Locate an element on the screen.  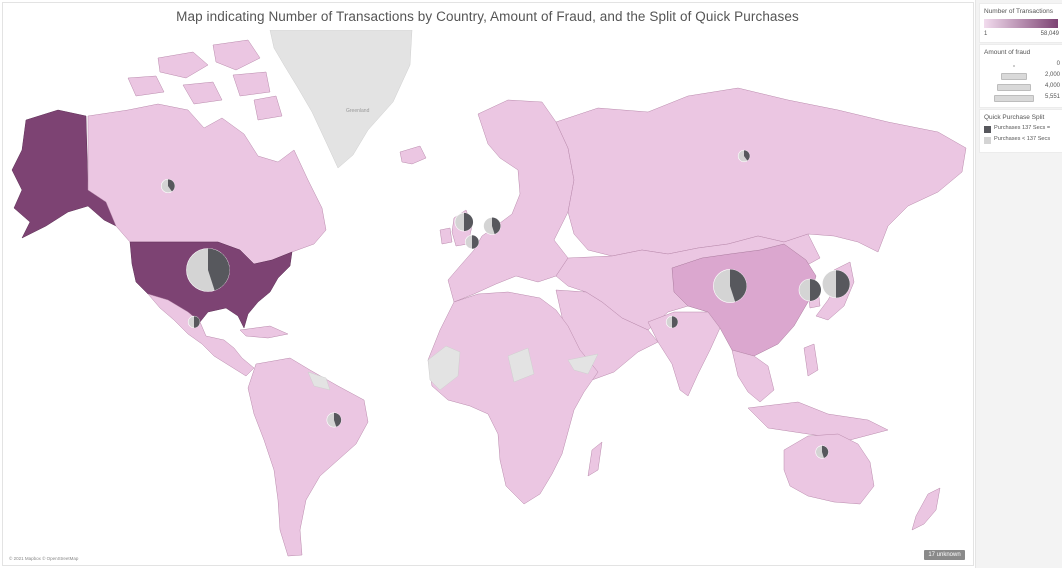
fraud-legend-label: 5,551 is located at coordinates (1052, 97).